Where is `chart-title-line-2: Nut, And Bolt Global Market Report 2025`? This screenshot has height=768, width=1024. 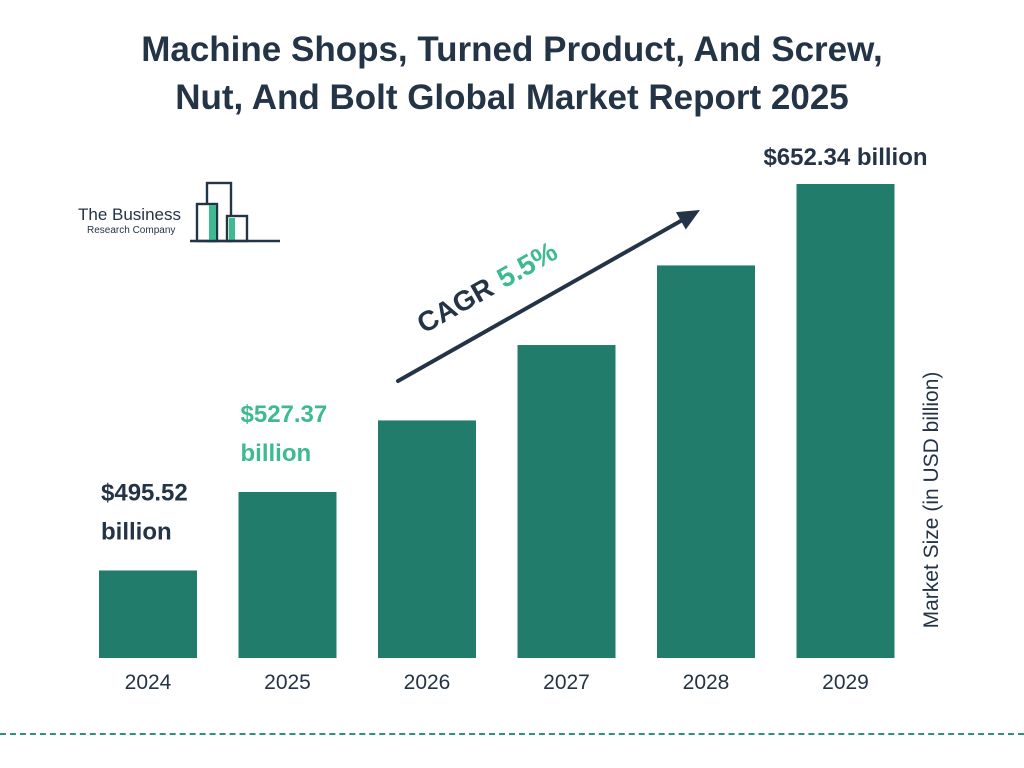
chart-title-line-2: Nut, And Bolt Global Market Report 2025 is located at coordinates (512, 97).